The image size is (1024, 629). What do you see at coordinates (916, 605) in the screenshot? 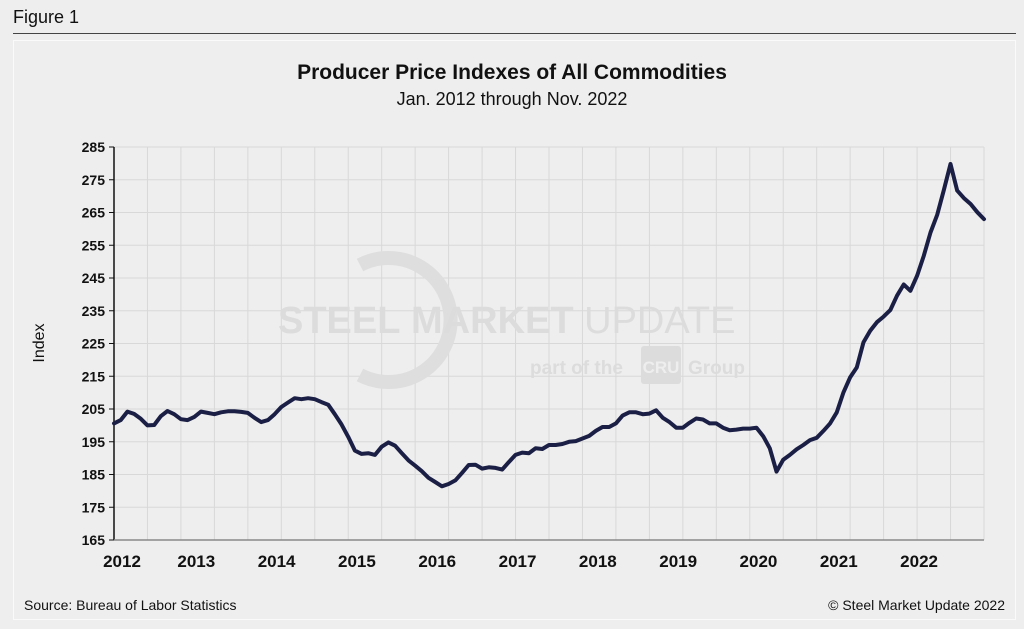
I see `copyright-note: © Steel Market Update 2022` at bounding box center [916, 605].